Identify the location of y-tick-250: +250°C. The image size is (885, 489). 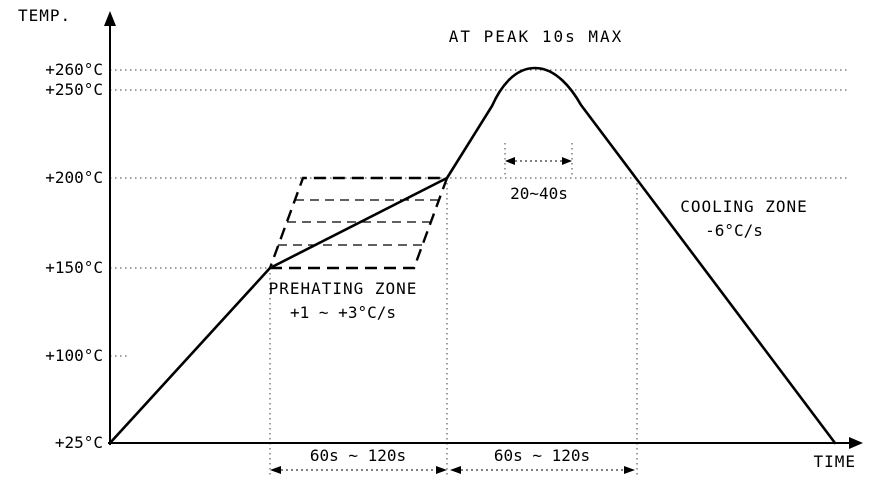
(74, 89).